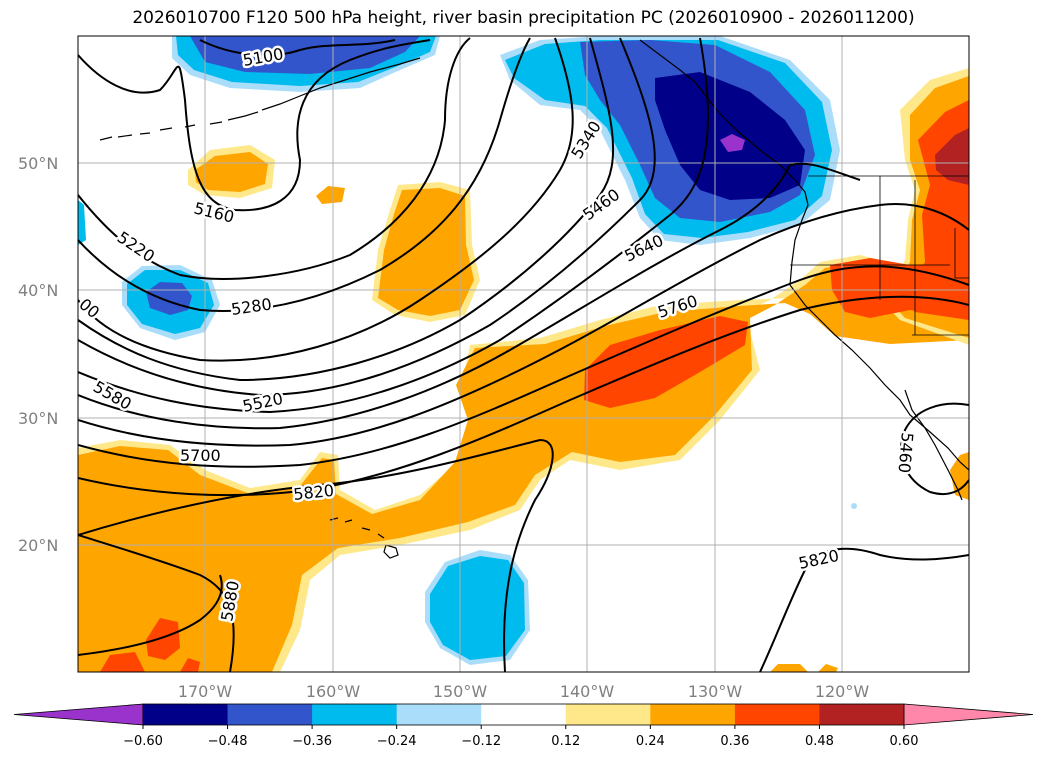 The image size is (1047, 765). Describe the element at coordinates (38, 418) in the screenshot. I see `lat-label: 30°N` at that location.